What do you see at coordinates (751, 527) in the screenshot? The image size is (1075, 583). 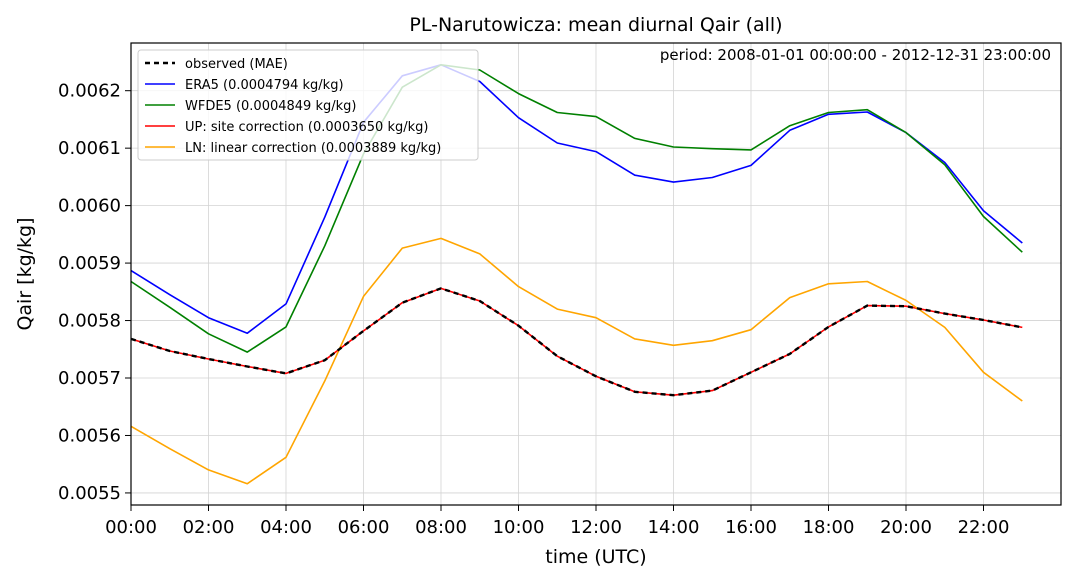 I see `x-tick-label: 16:00` at bounding box center [751, 527].